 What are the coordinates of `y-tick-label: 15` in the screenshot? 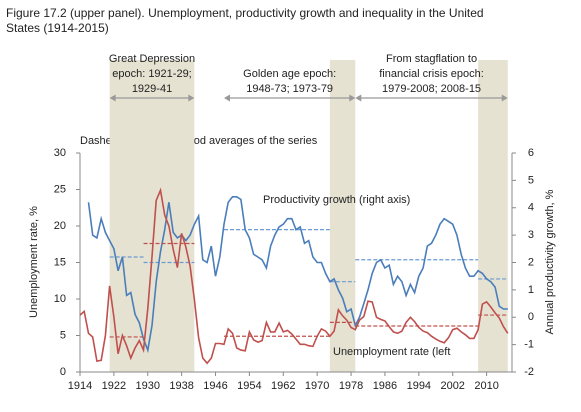 It's located at (60, 262).